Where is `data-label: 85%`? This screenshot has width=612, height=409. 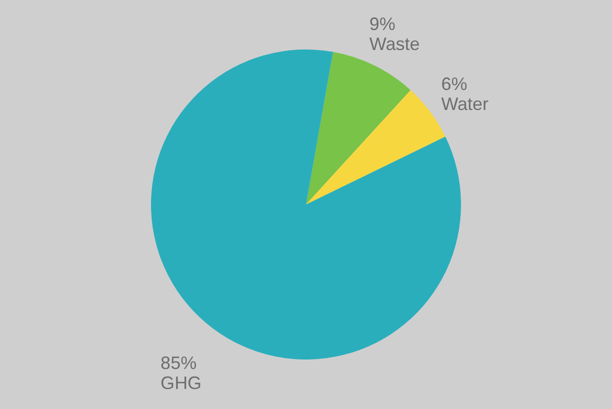
data-label: 85% is located at coordinates (178, 363).